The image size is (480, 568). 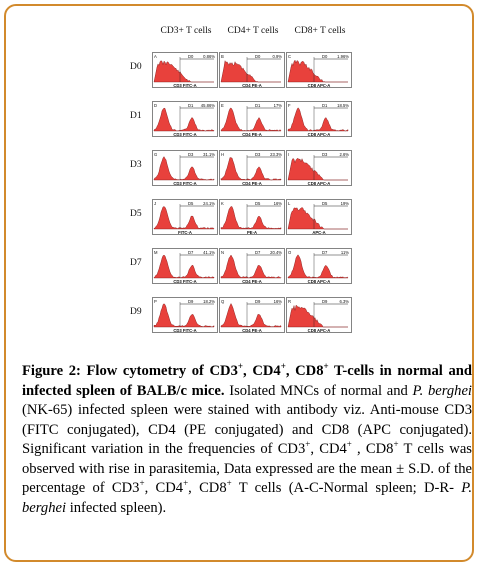 I want to click on histogram-panel: M D7 41.1% CD3 FITC-A, so click(x=185, y=266).